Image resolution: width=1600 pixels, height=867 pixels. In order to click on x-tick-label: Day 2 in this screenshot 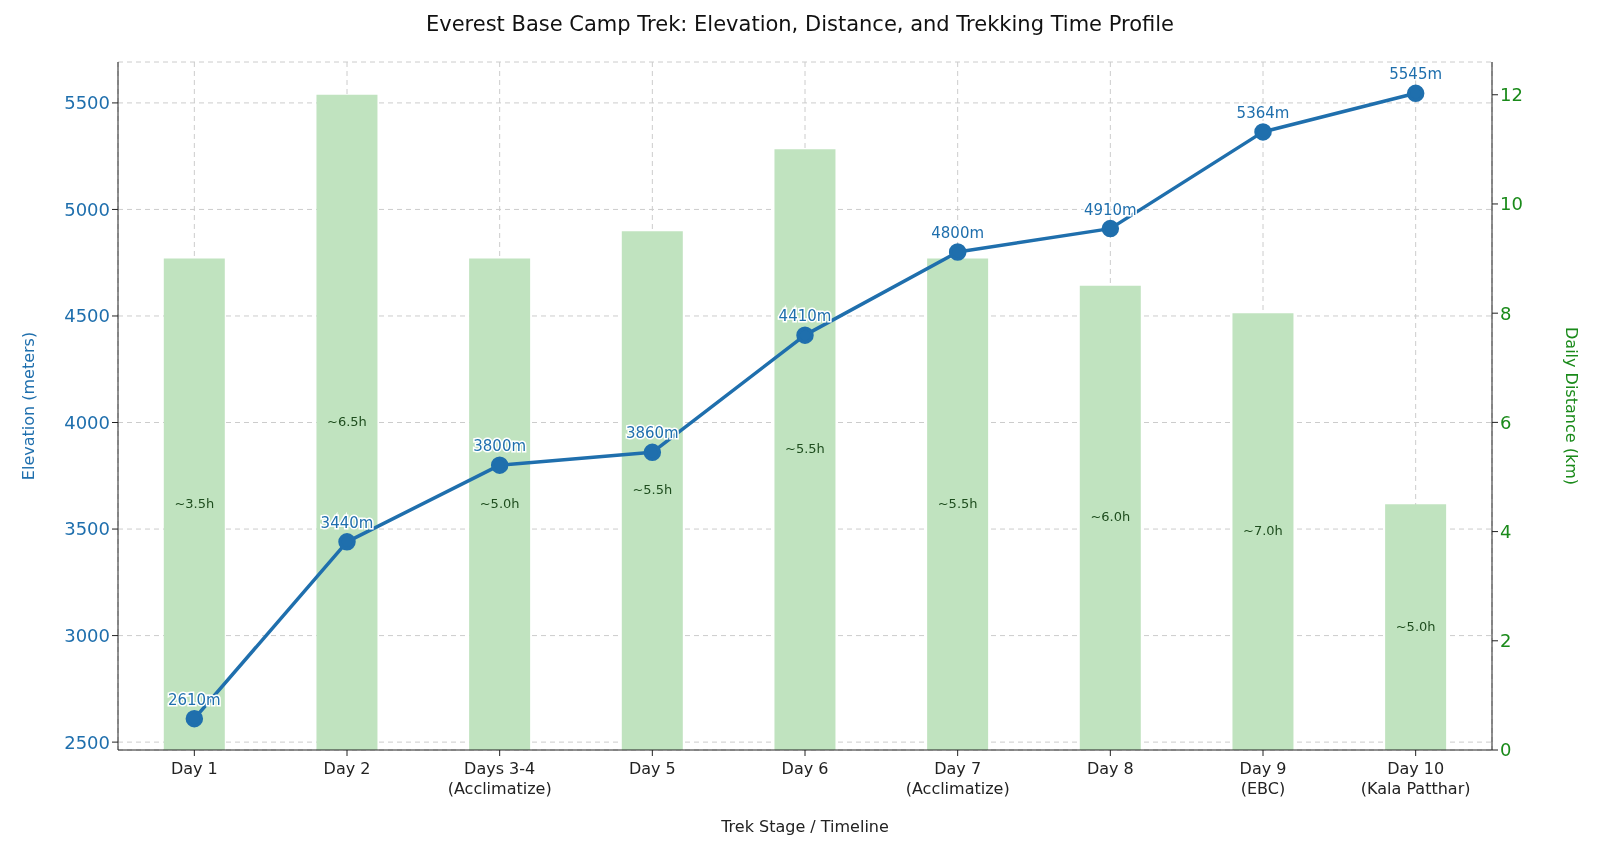, I will do `click(347, 768)`.